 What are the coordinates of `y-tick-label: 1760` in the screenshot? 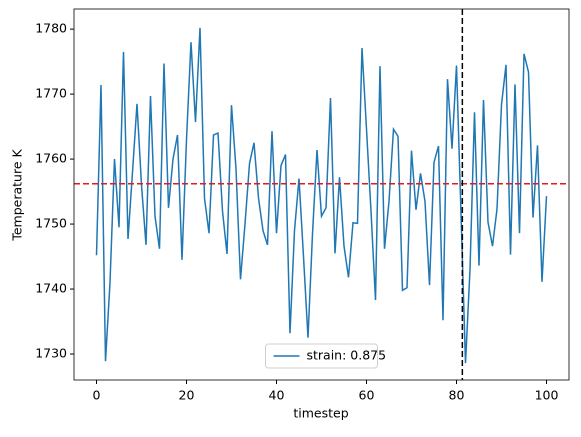 It's located at (51, 158).